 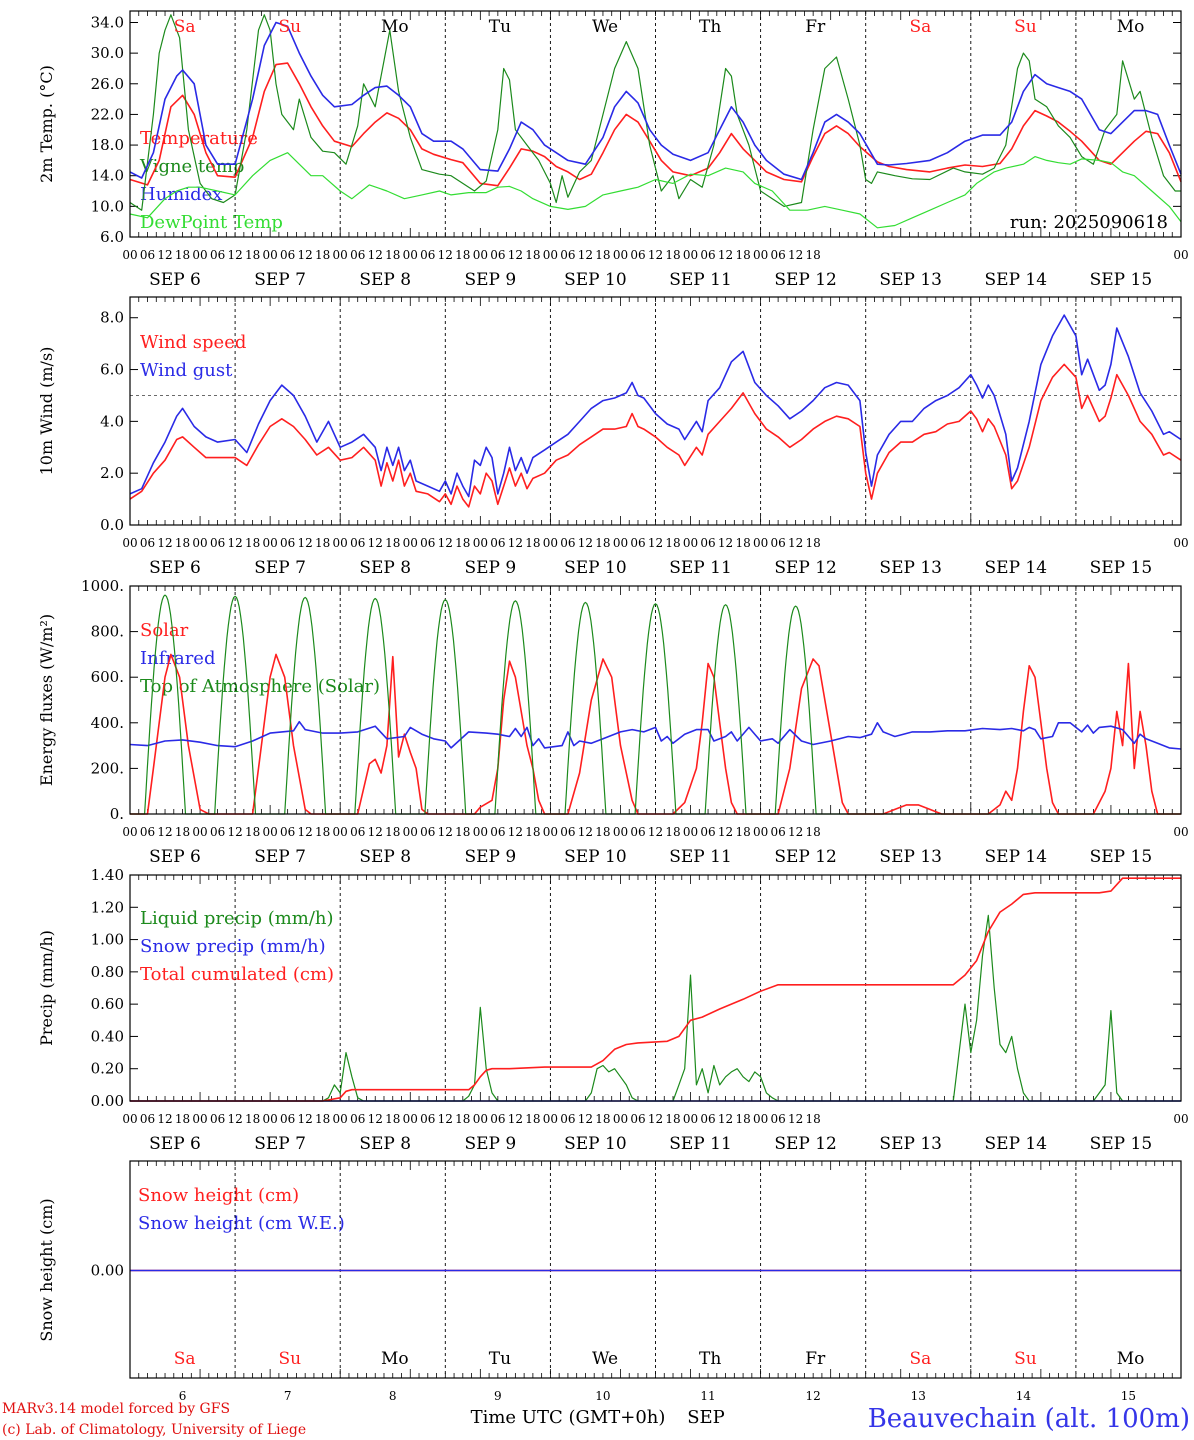 I want to click on date-label: SEP 11, so click(x=700, y=857).